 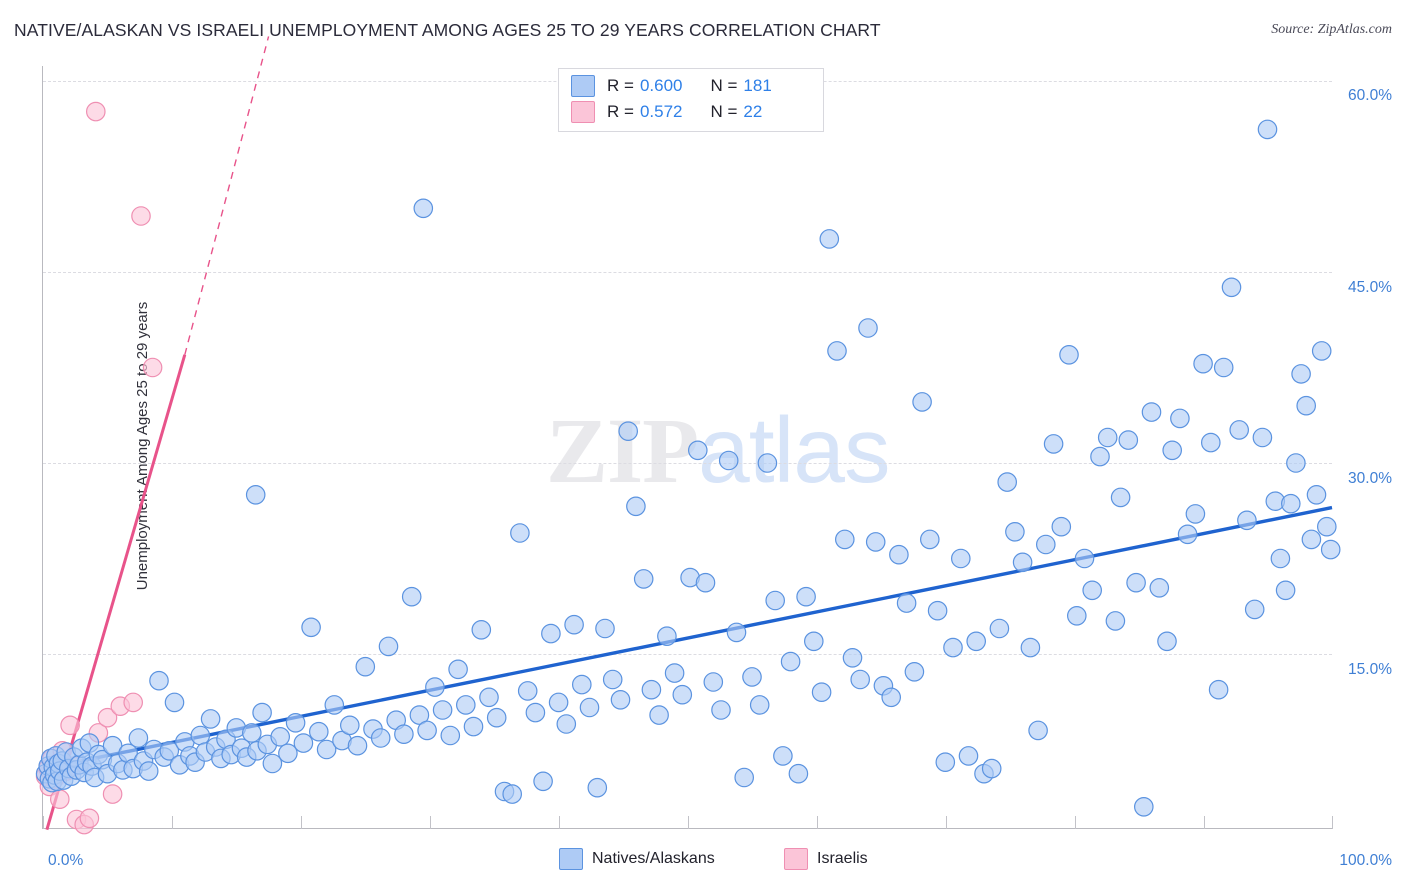 What do you see at coordinates (99, 468) in the screenshot?
I see `israelis-points` at bounding box center [99, 468].